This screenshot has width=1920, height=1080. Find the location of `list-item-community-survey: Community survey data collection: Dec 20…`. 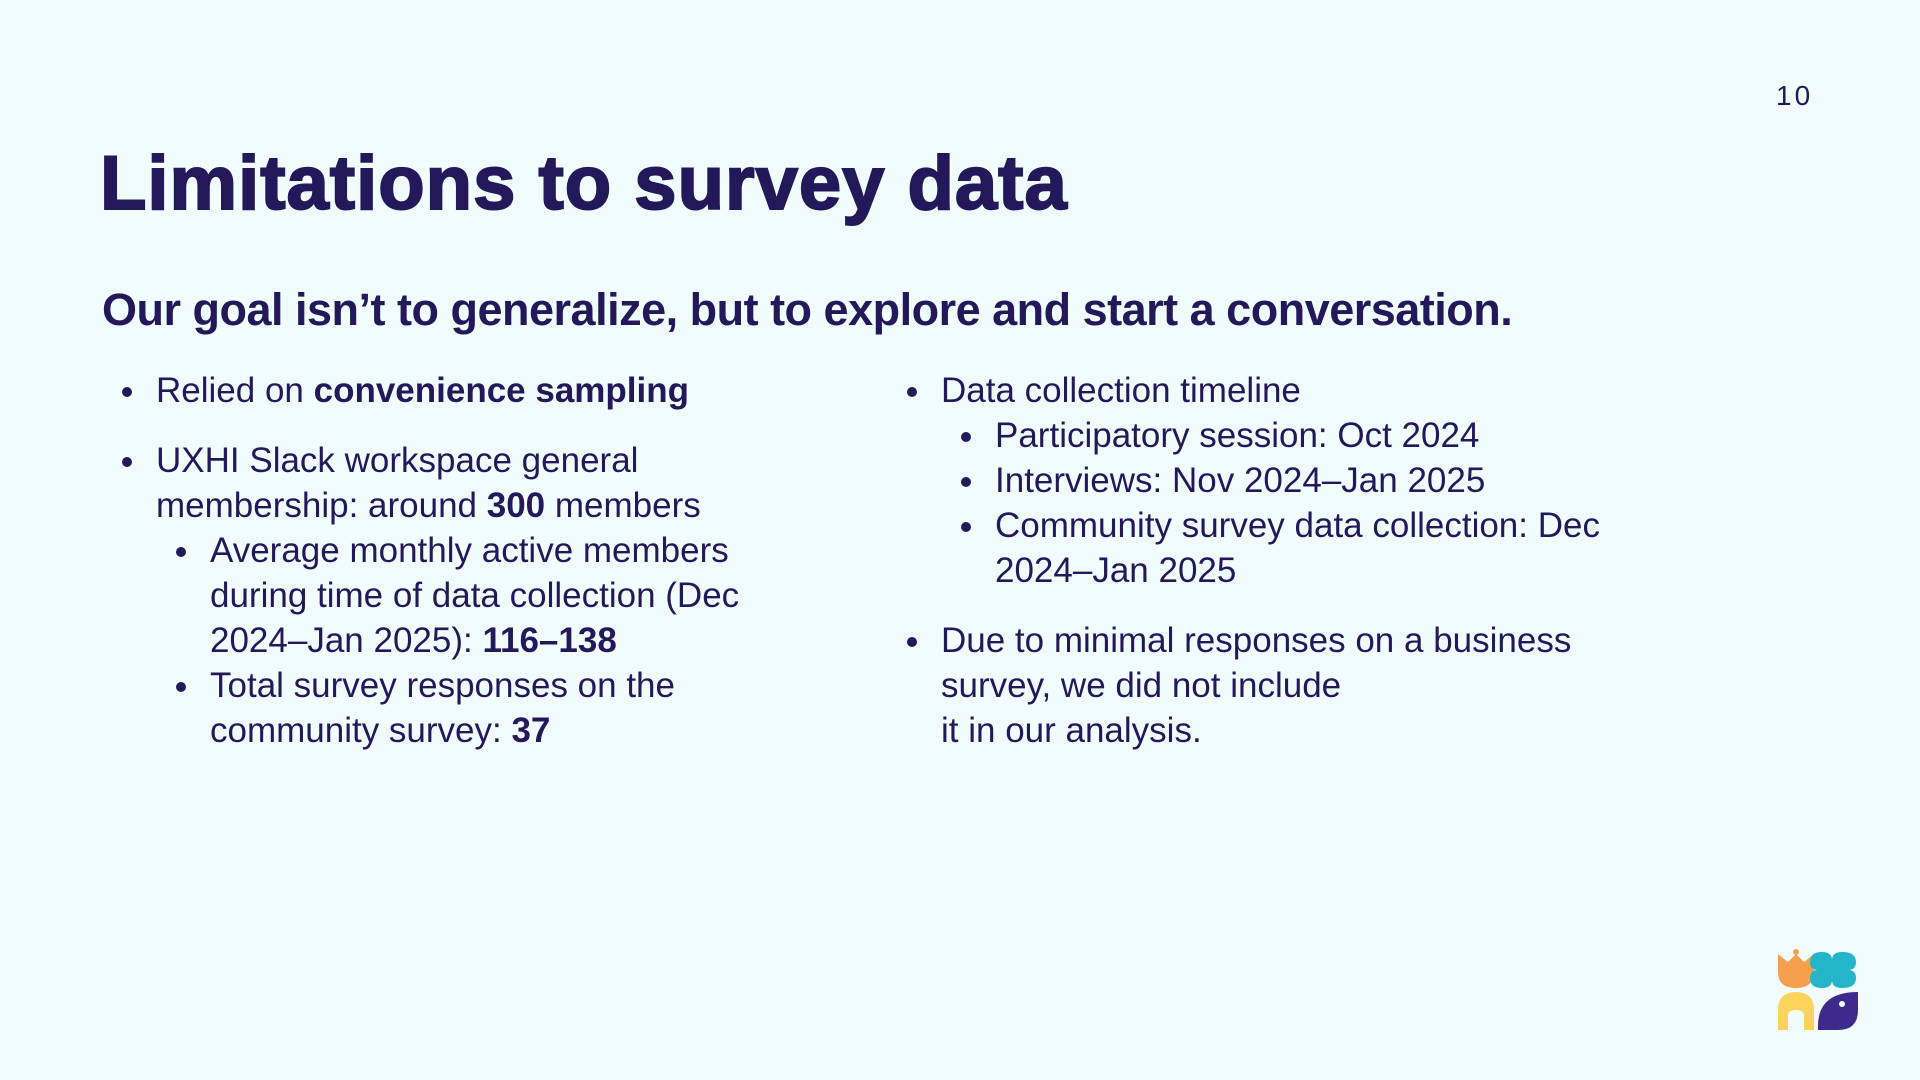

list-item-community-survey: Community survey data collection: Dec 20… is located at coordinates (1312, 548).